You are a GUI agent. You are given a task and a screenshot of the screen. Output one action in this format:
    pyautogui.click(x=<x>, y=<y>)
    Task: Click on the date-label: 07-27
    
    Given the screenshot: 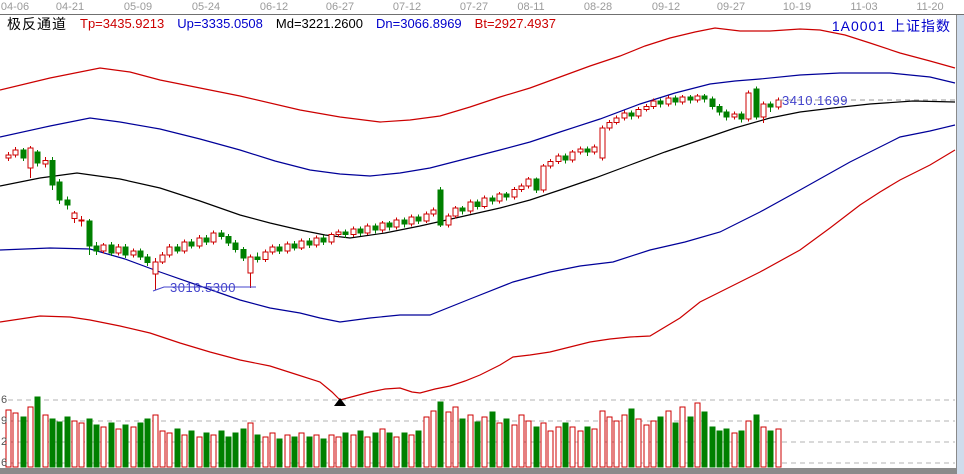 What is the action you would take?
    pyautogui.click(x=474, y=7)
    